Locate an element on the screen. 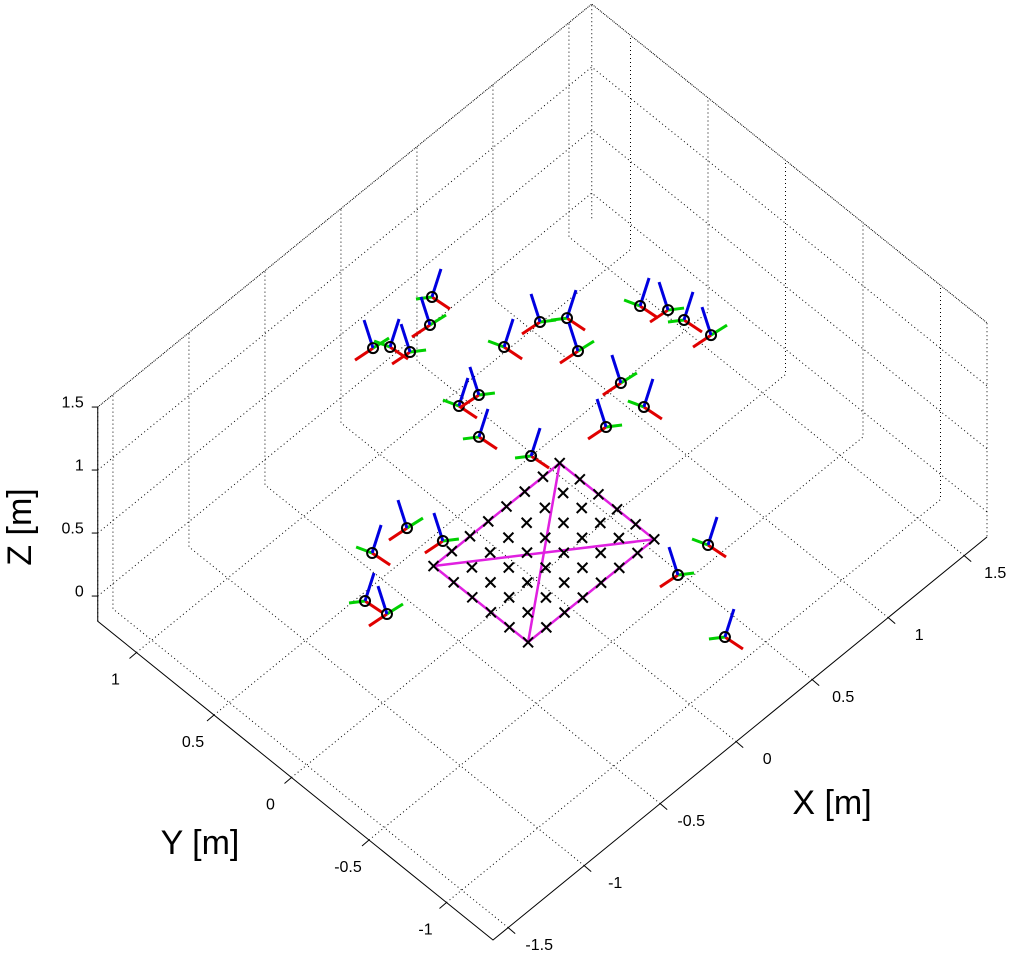 This screenshot has width=1024, height=962. y-tick-mark is located at coordinates (210, 718).